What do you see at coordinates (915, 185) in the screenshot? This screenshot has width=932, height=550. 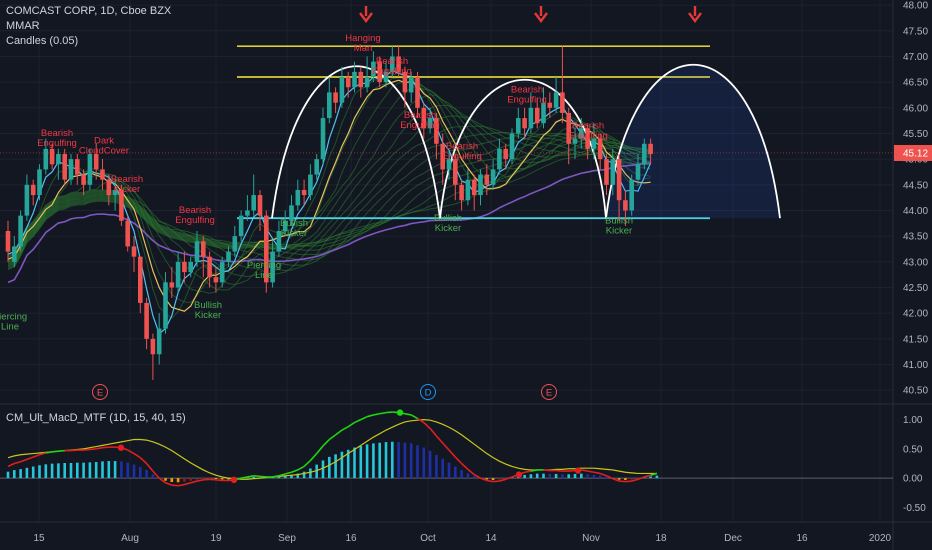 I see `price-tick-label: 44.50` at bounding box center [915, 185].